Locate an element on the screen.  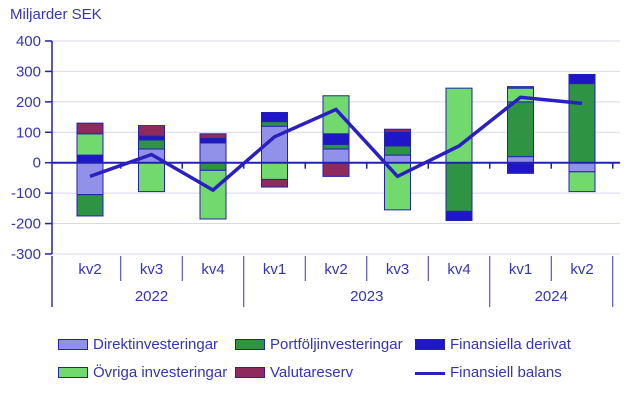
svg-text: 0 is located at coordinates (37, 163).